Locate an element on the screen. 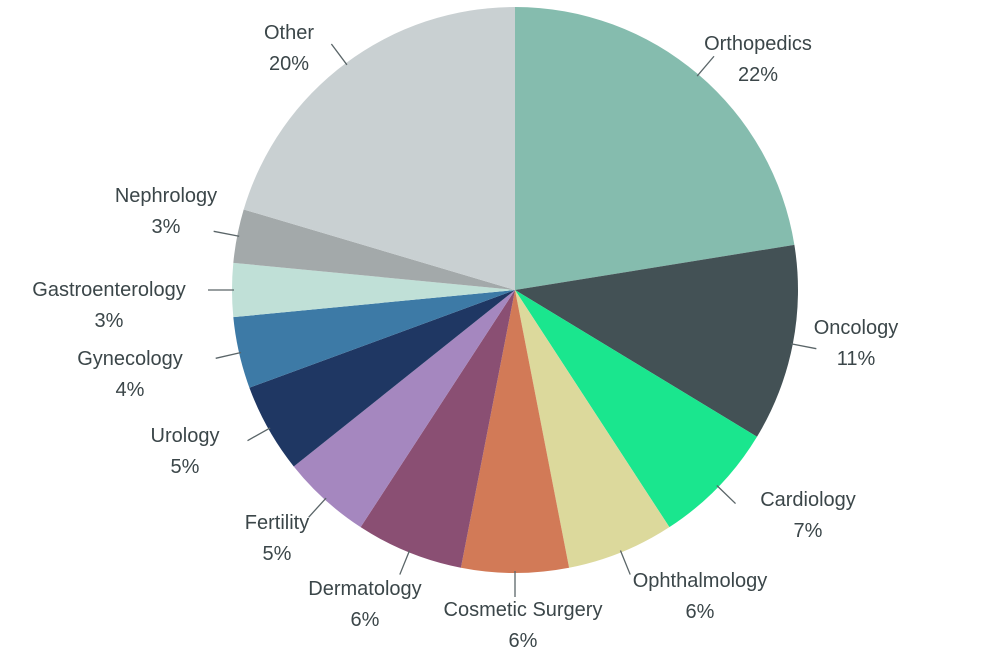 This screenshot has height=658, width=1000. slice-value-label: 7% is located at coordinates (808, 531).